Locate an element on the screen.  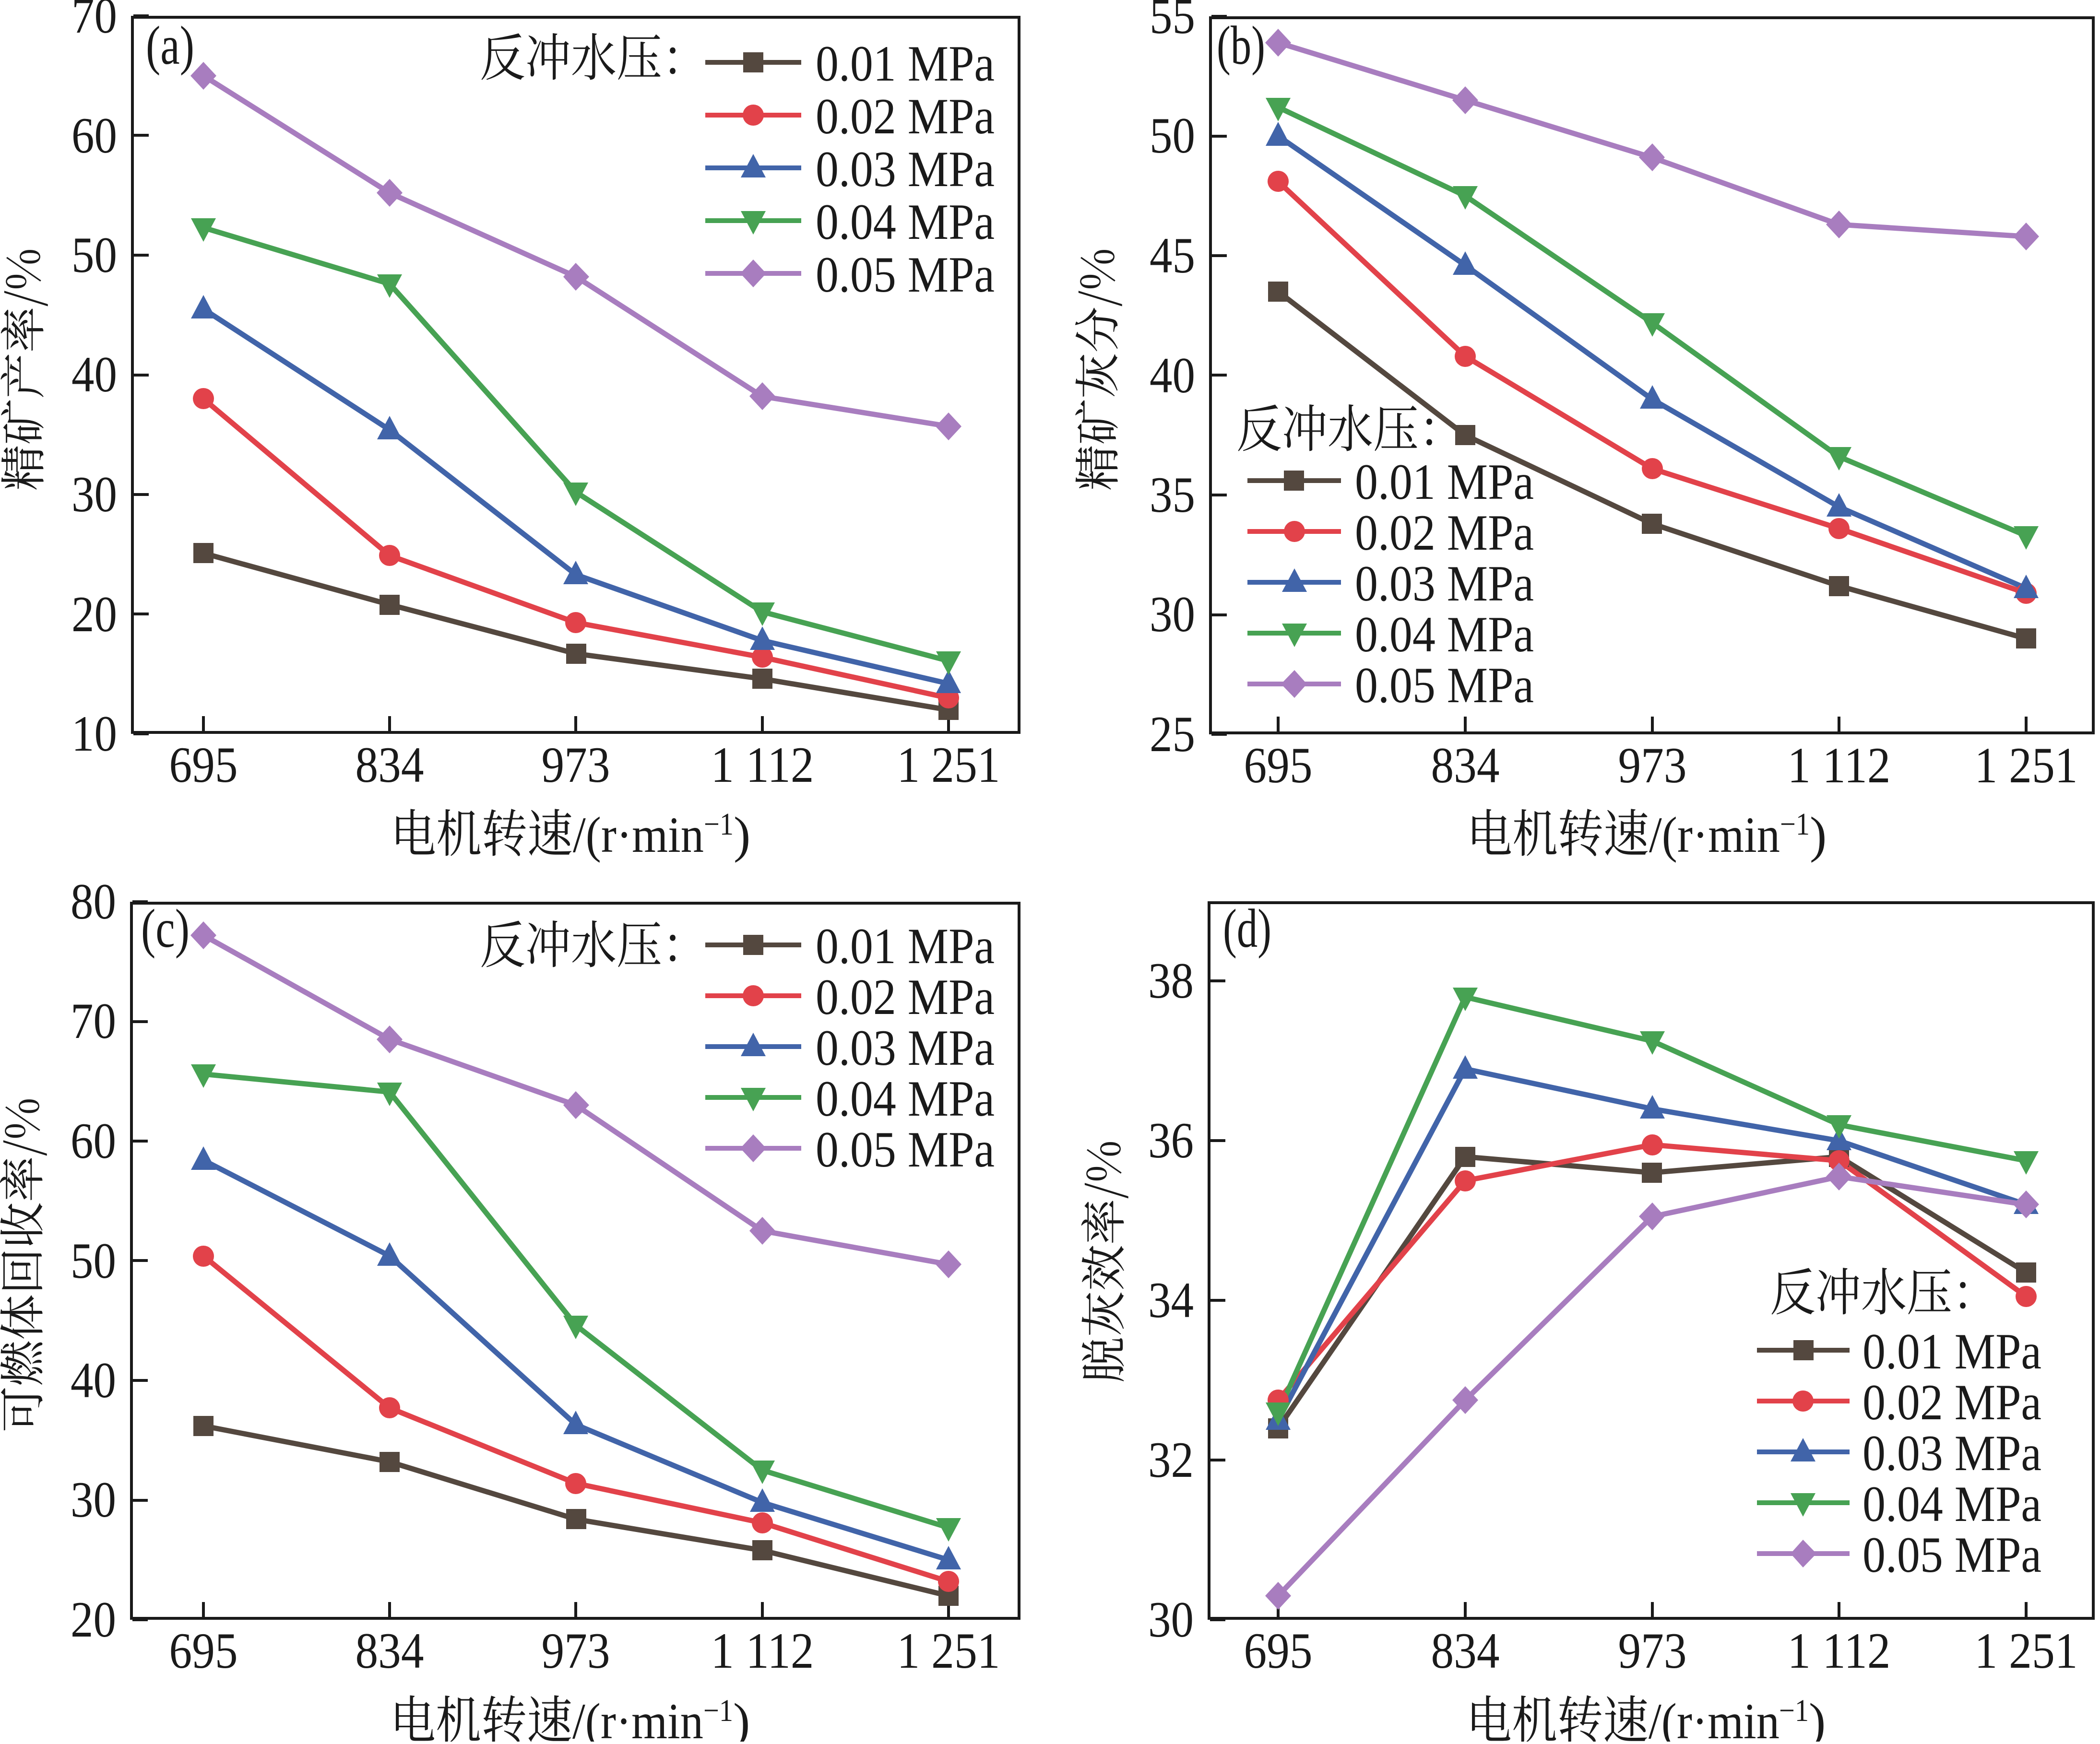
svg-text: (b) is located at coordinates (1241, 45).